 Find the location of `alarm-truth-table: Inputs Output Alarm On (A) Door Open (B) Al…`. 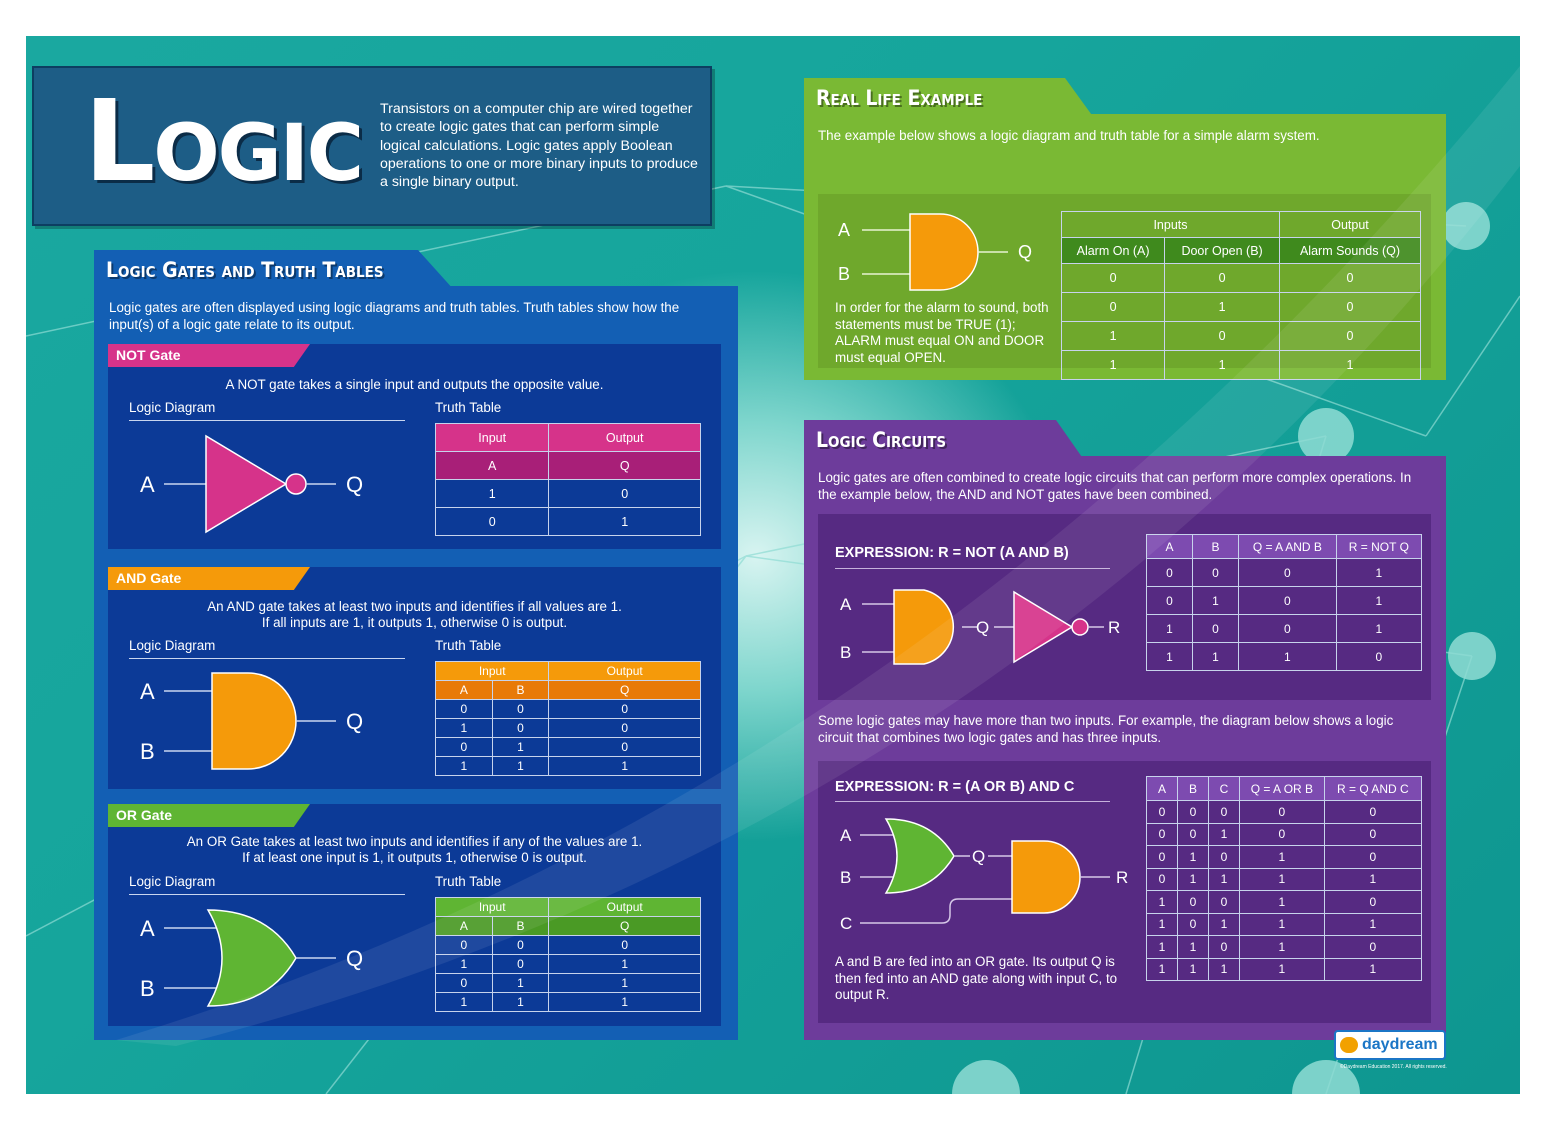

alarm-truth-table: Inputs Output Alarm On (A) Door Open (B) Al… is located at coordinates (1241, 295).